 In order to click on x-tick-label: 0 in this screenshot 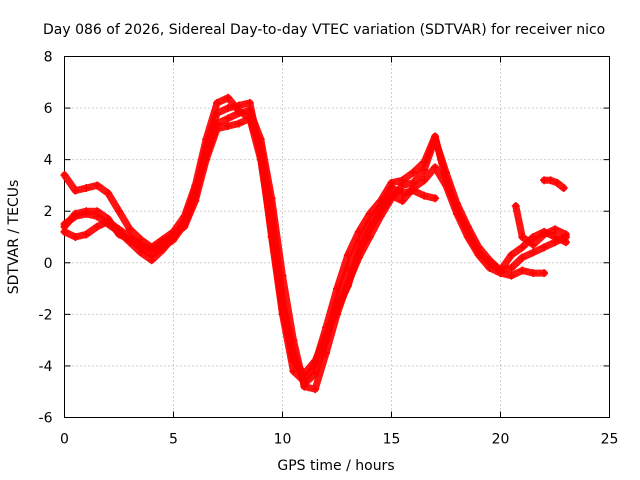, I will do `click(64, 440)`.